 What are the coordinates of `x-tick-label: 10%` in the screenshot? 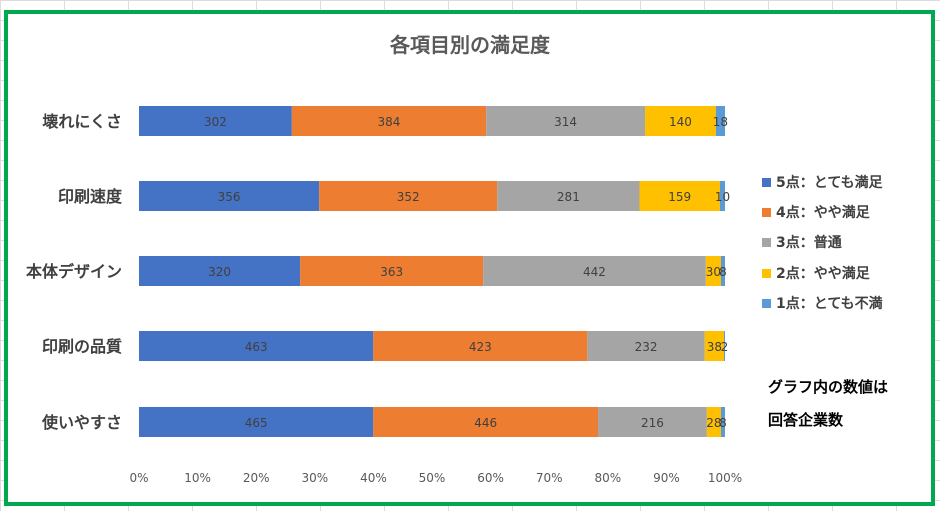 It's located at (197, 478).